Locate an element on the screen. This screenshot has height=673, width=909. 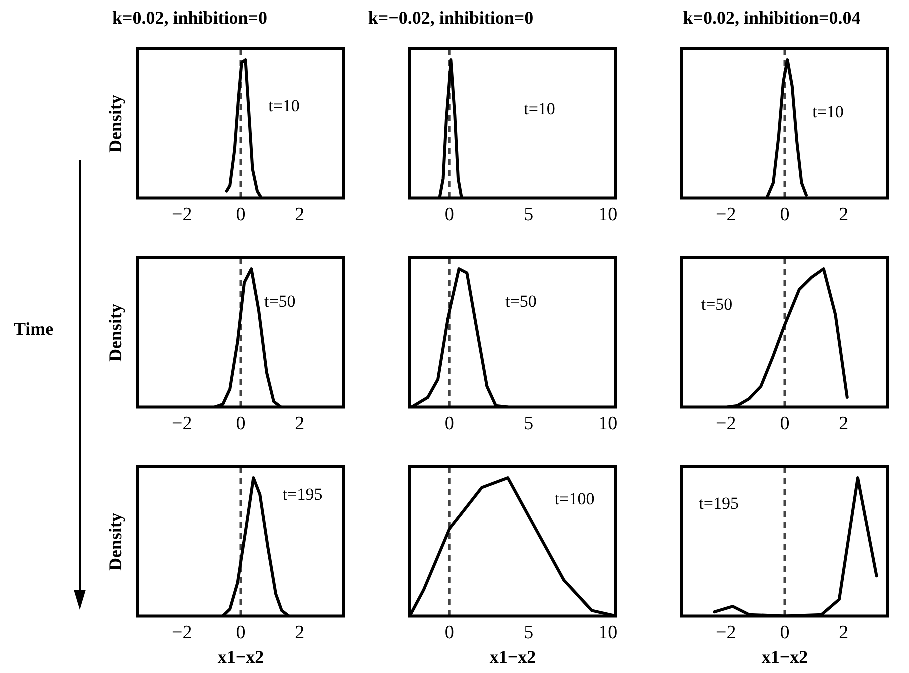
chart-title: k=0.02, inhibition=0 is located at coordinates (190, 18).